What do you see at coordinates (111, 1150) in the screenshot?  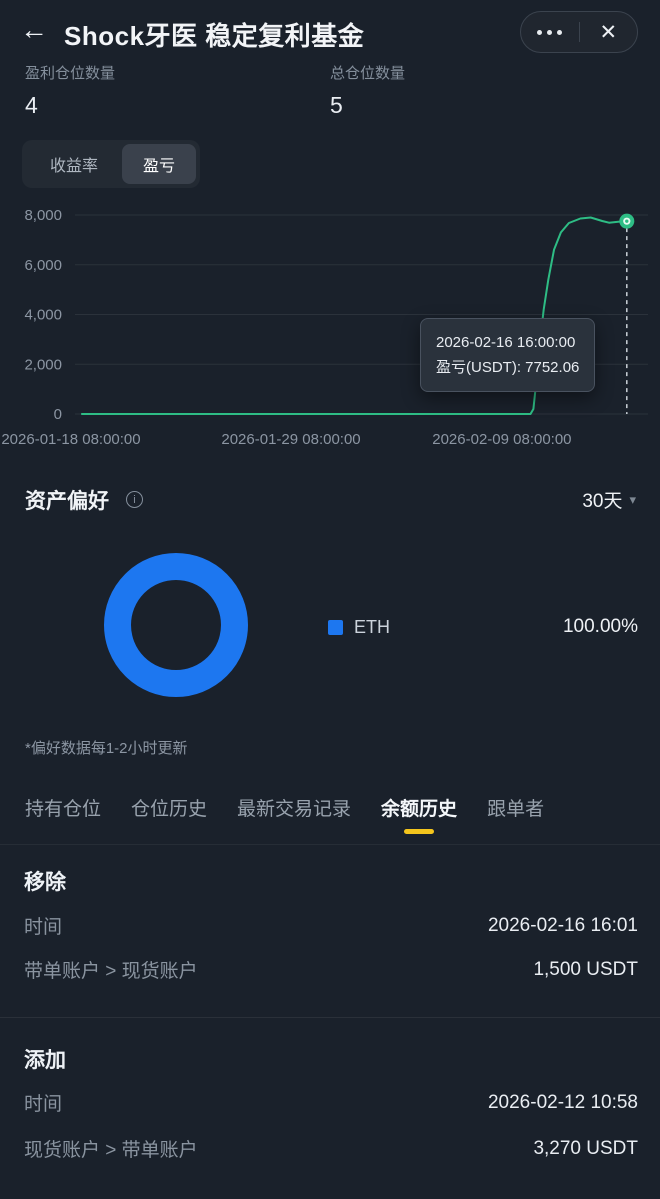 I see `row-label: 现货账户 > 带单账户` at bounding box center [111, 1150].